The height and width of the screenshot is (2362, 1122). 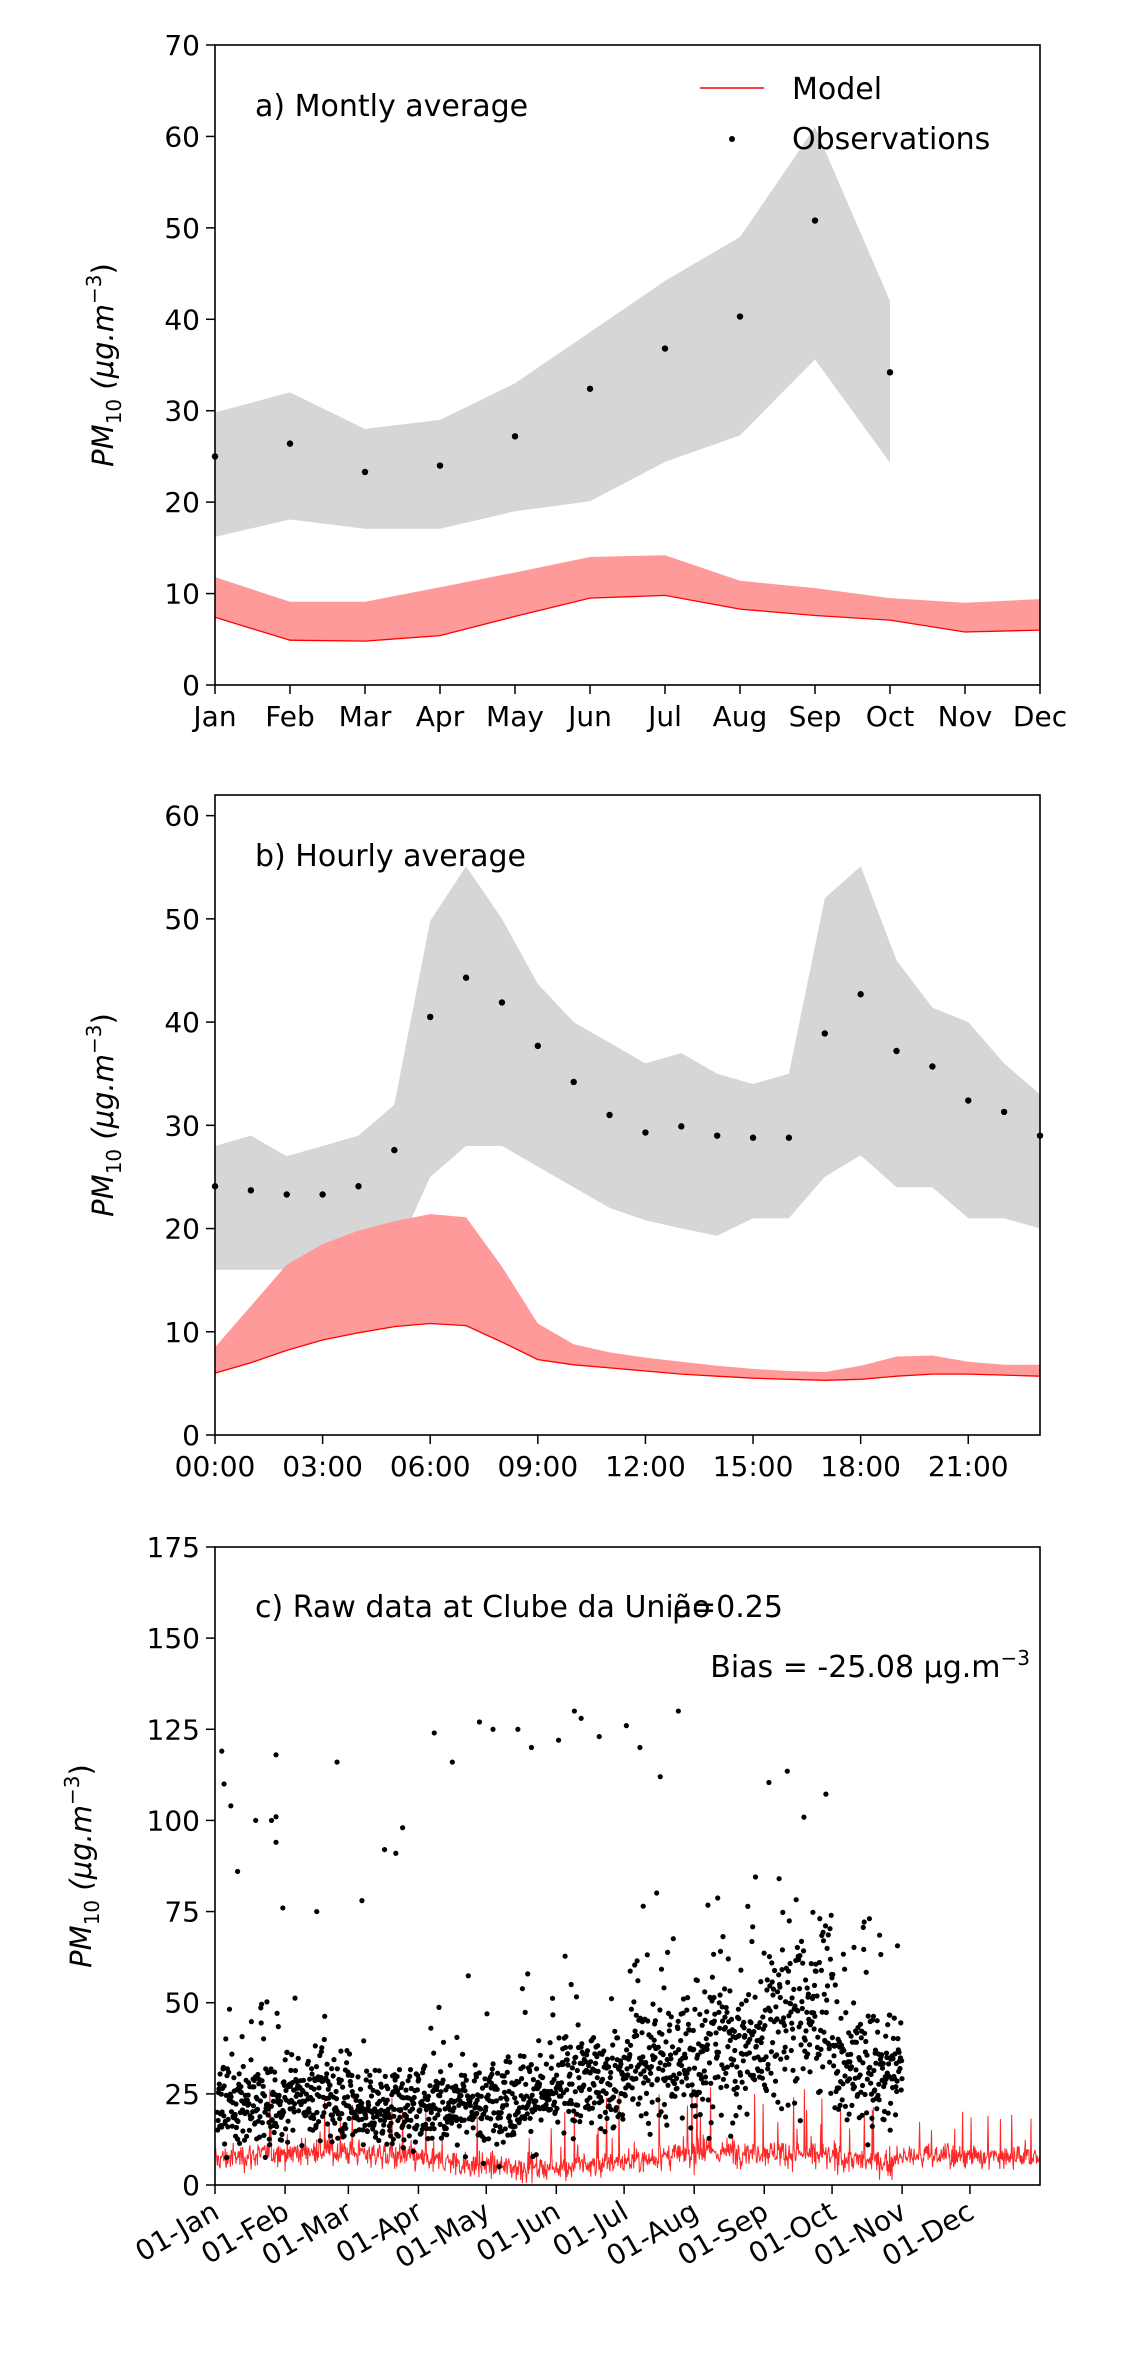 What do you see at coordinates (645, 1466) in the screenshot?
I see `x-tick-label: 12:00` at bounding box center [645, 1466].